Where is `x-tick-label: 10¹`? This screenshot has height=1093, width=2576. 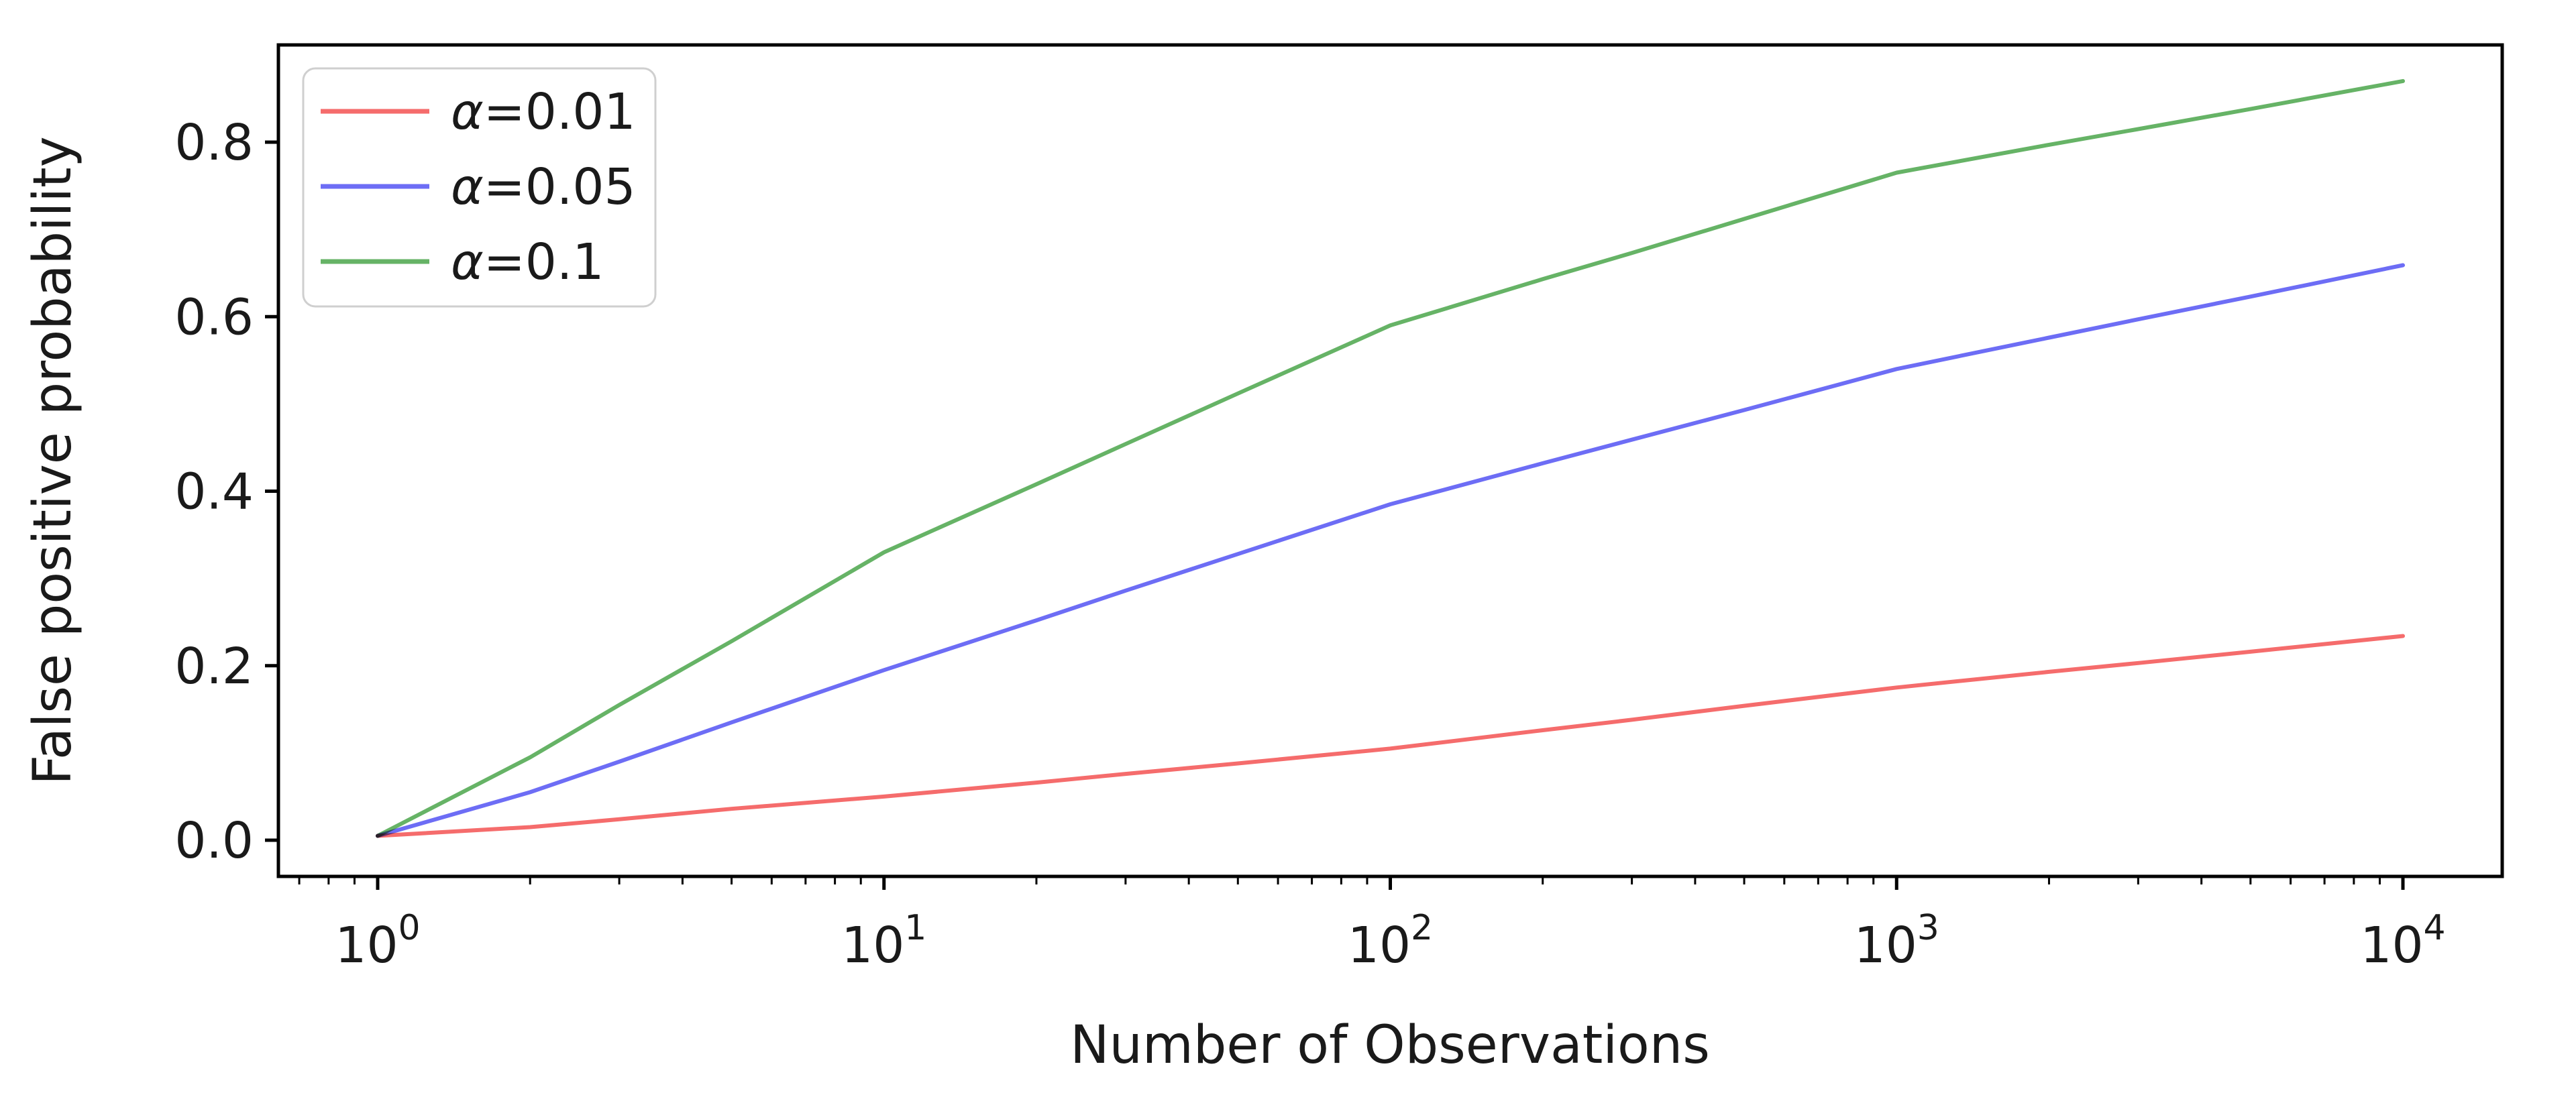 x-tick-label: 10¹ is located at coordinates (883, 941).